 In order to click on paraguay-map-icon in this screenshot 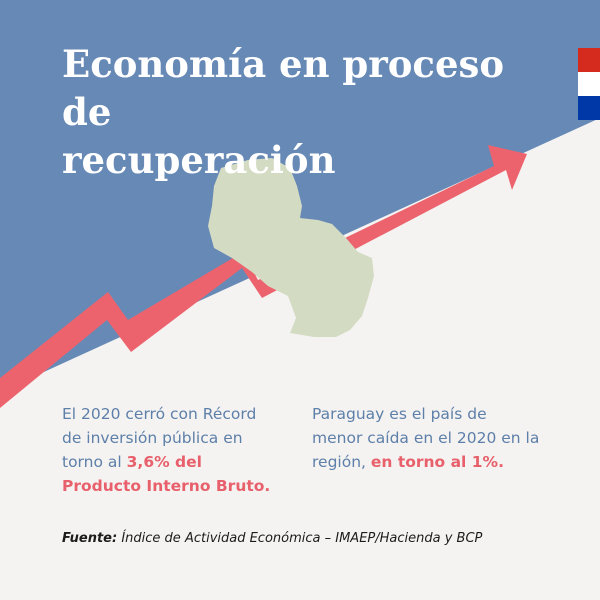, I will do `click(291, 247)`.